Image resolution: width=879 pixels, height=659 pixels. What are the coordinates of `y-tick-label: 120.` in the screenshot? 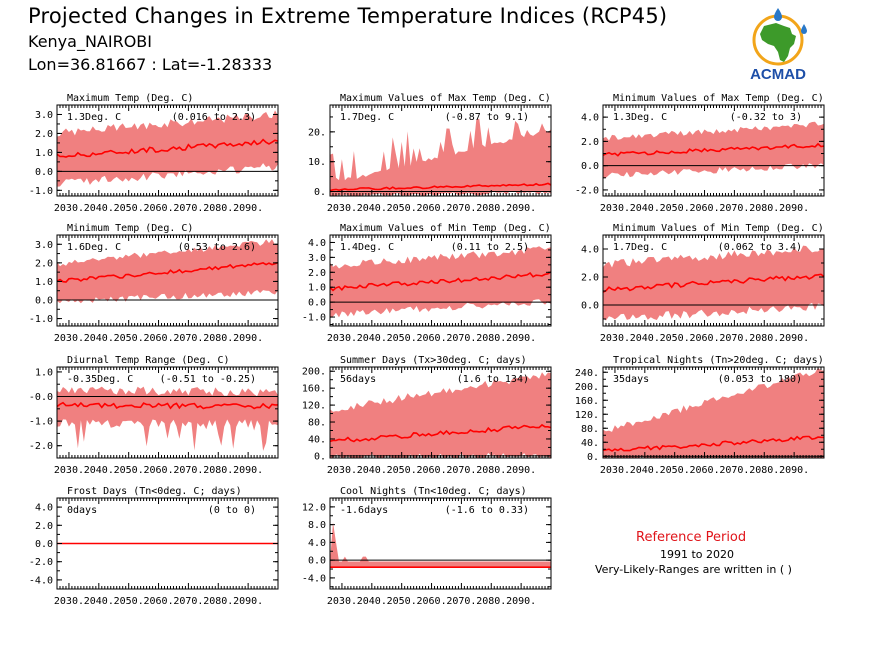 It's located at (314, 406).